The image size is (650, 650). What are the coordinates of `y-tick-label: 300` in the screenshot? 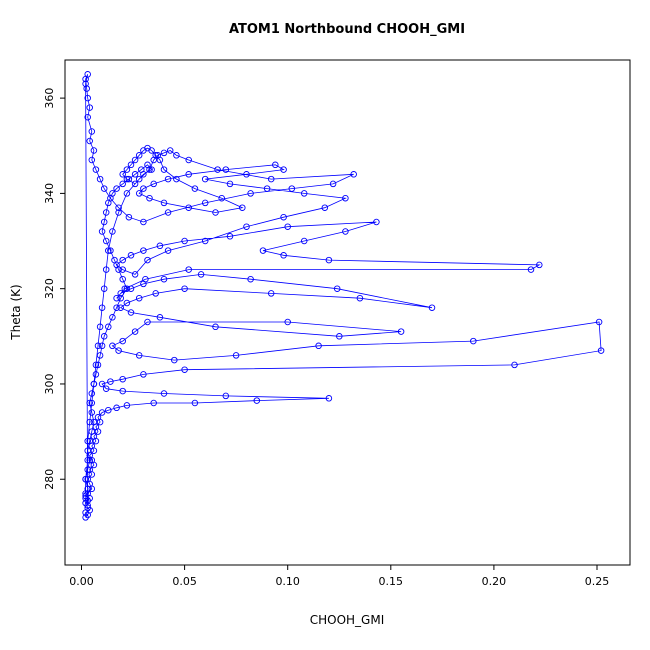 It's located at (49, 383).